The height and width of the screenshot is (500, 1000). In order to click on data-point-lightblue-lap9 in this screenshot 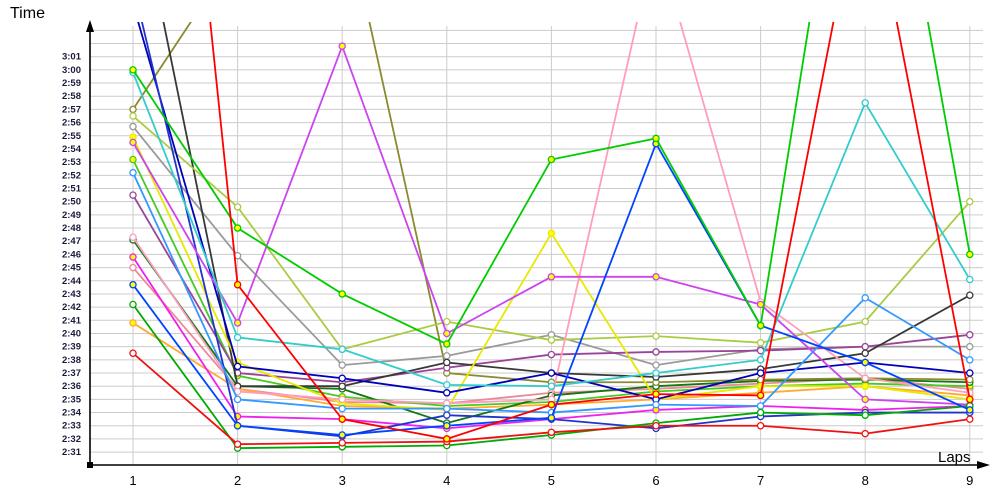, I will do `click(970, 360)`.